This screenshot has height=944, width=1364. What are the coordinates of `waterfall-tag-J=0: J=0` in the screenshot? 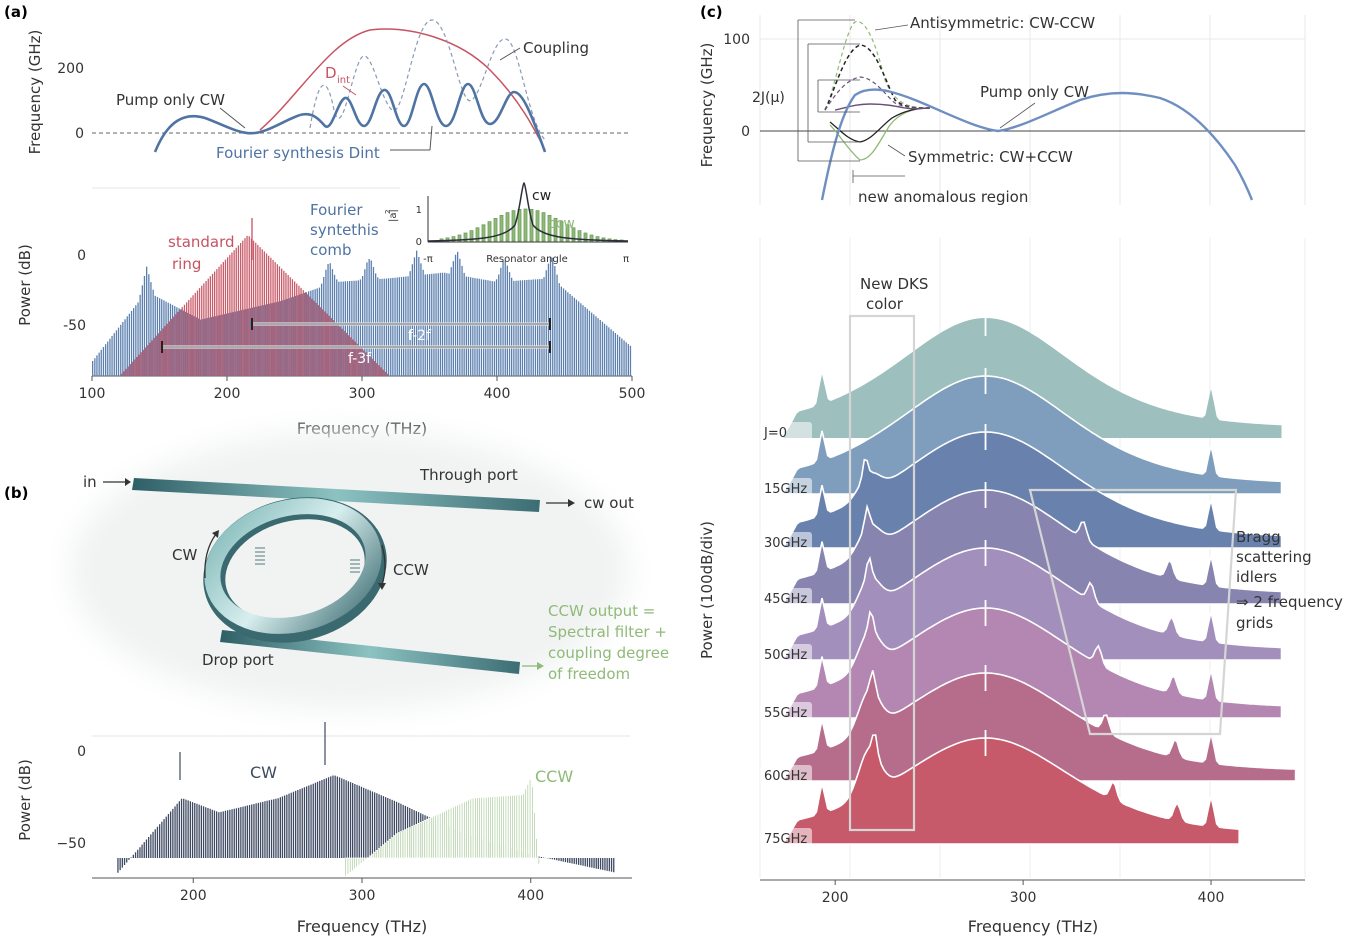 It's located at (775, 433).